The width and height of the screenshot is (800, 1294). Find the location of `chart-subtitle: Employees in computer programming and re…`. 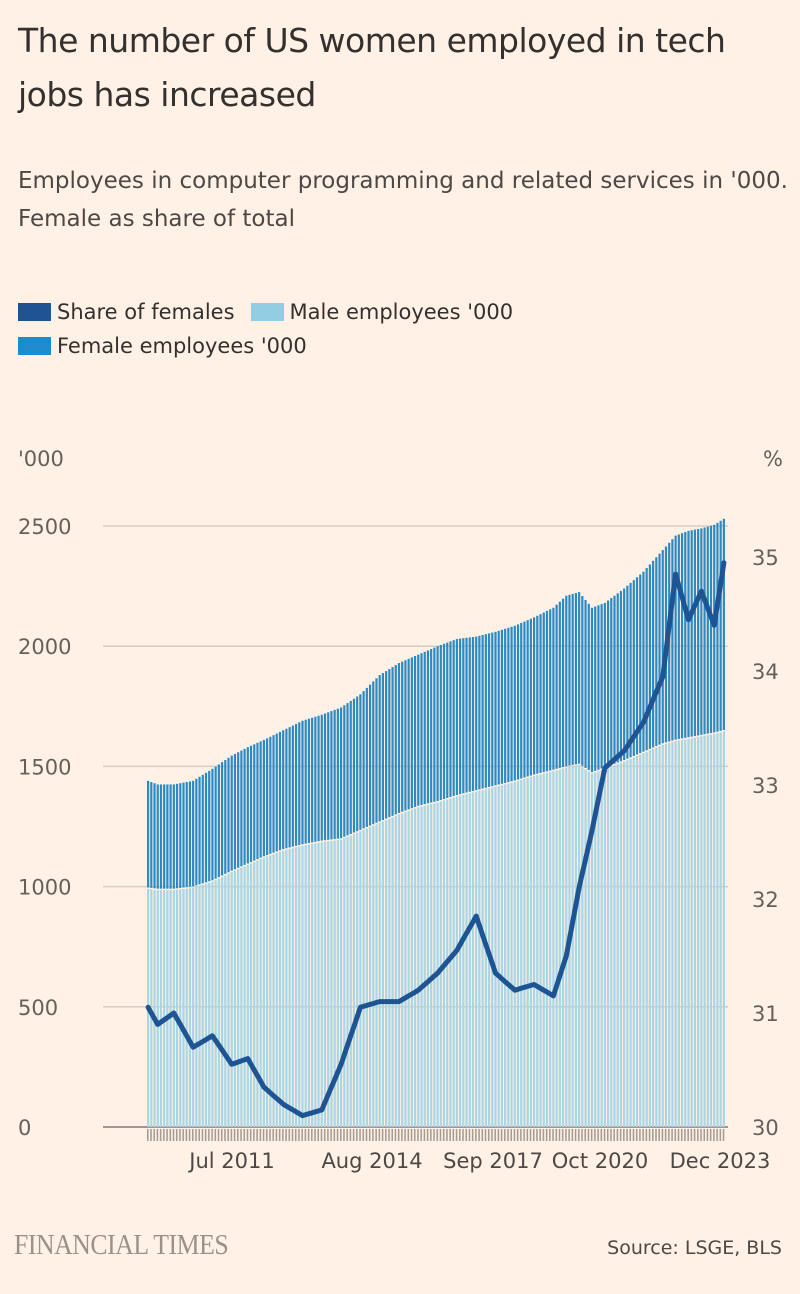

chart-subtitle: Employees in computer programming and re… is located at coordinates (403, 200).